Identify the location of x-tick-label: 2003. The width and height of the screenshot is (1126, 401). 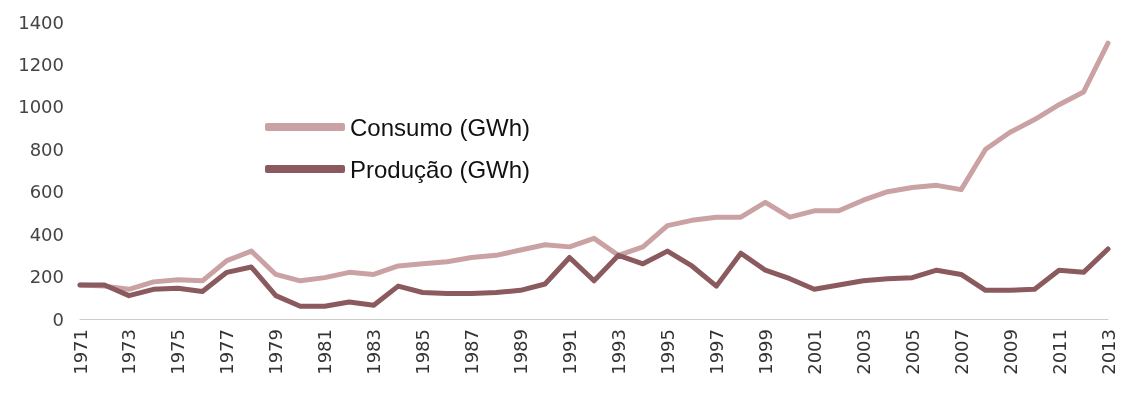
(863, 352).